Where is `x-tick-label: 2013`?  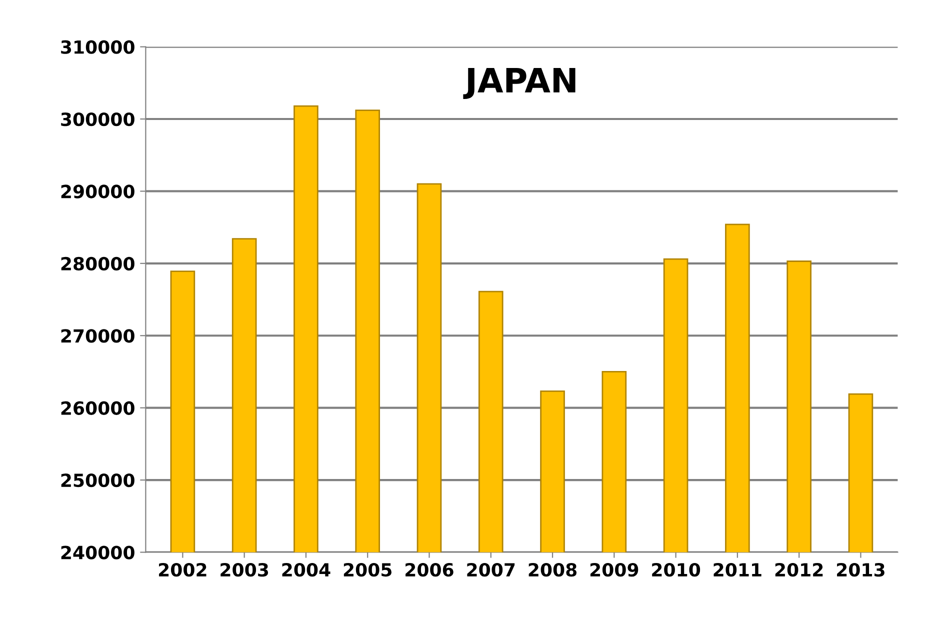 x-tick-label: 2013 is located at coordinates (860, 569).